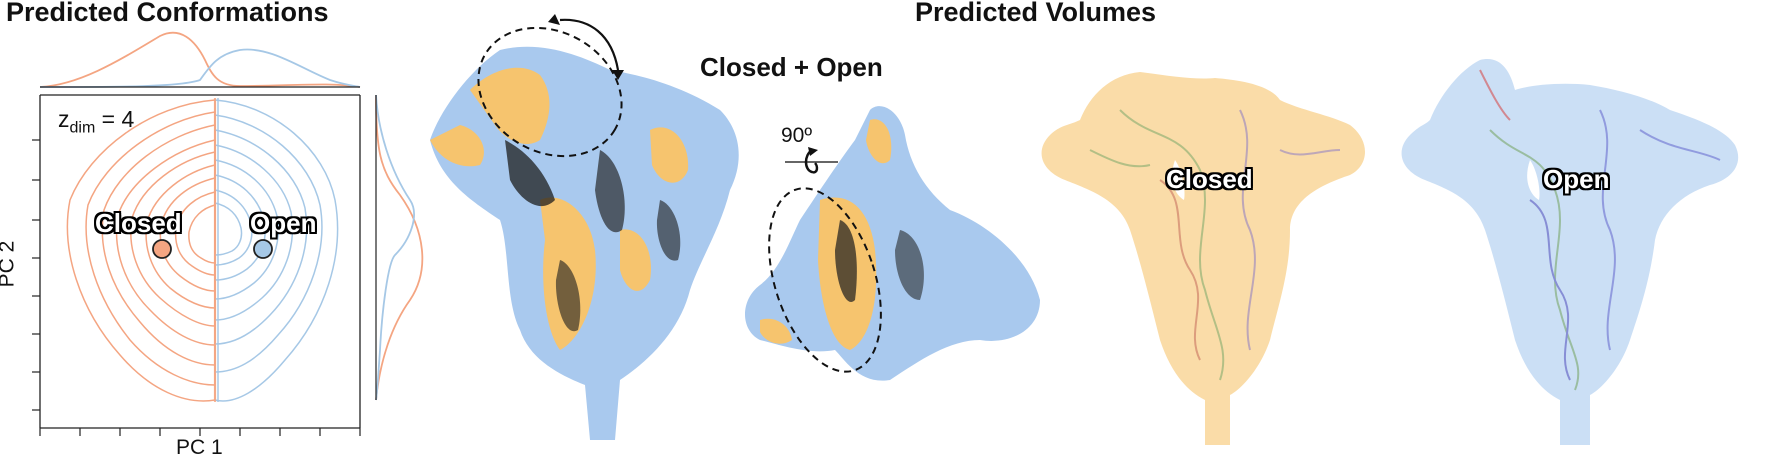  Describe the element at coordinates (96, 121) in the screenshot. I see `zdim-label: zdim = 4` at that location.